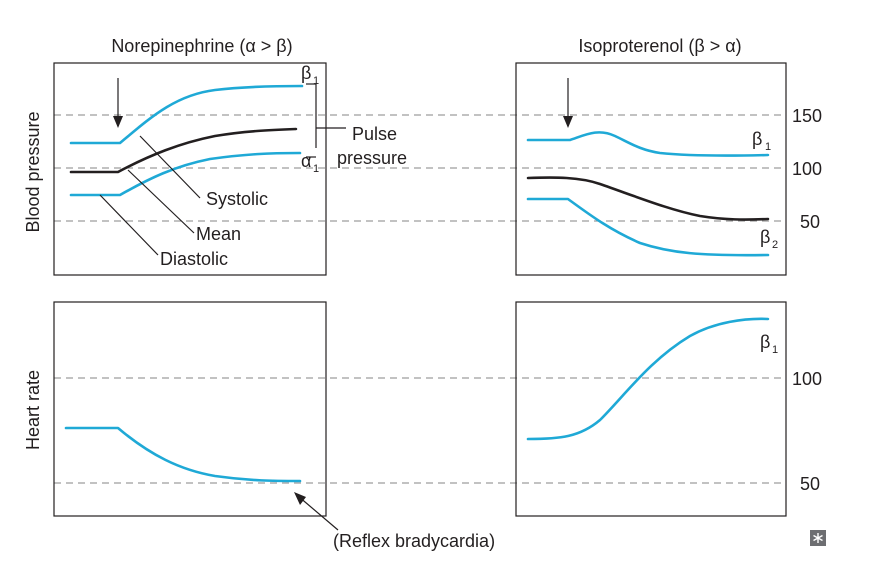 The width and height of the screenshot is (885, 573). Describe the element at coordinates (659, 46) in the screenshot. I see `isoproterenol-title: Isoproterenol (β > α)` at that location.